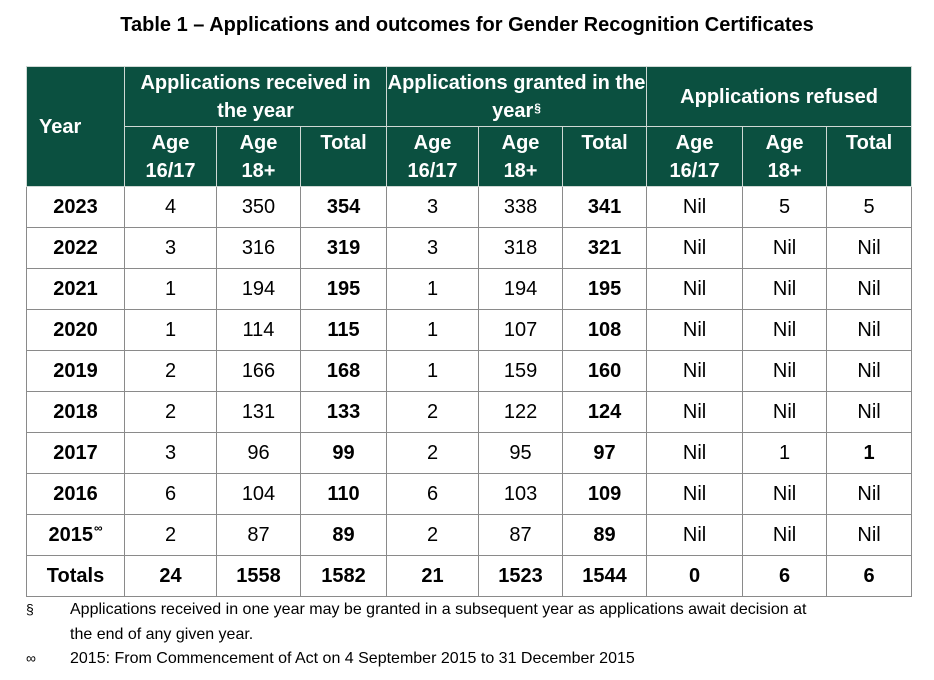  I want to click on value-cell: 122, so click(521, 412).